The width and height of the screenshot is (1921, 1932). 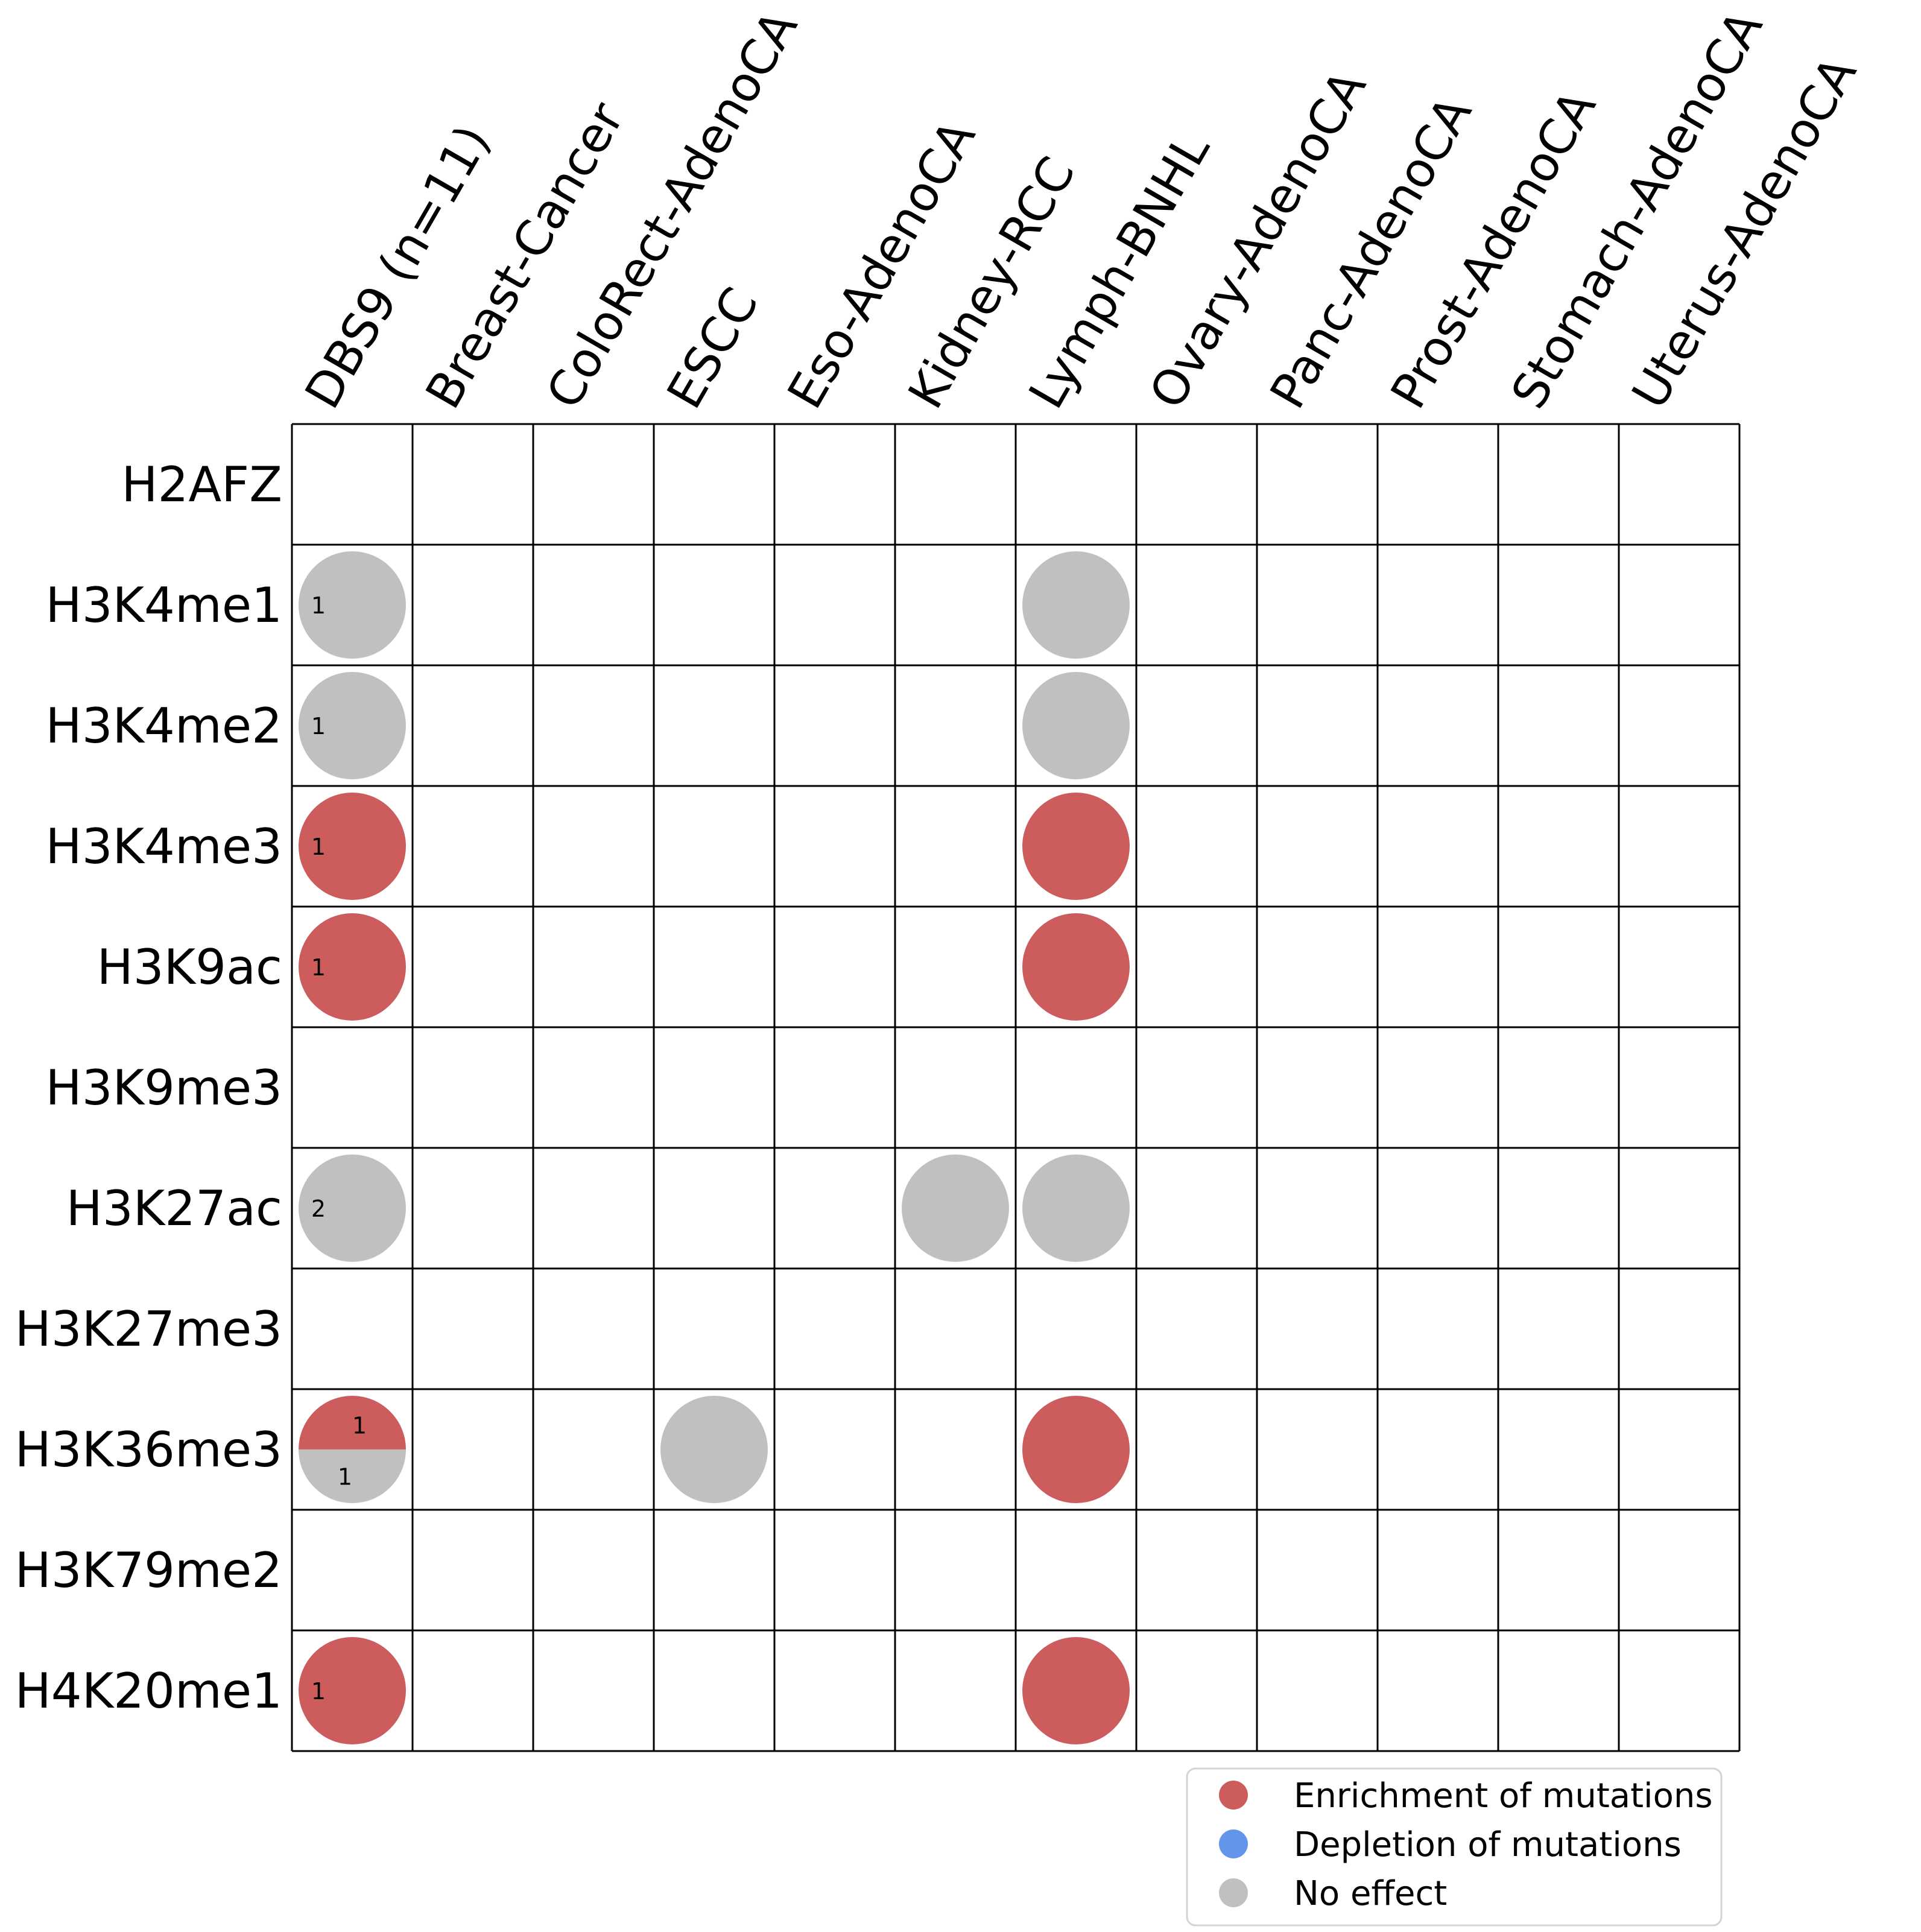 What do you see at coordinates (148, 1570) in the screenshot?
I see `row-label-h3k79me2: H3K79me2` at bounding box center [148, 1570].